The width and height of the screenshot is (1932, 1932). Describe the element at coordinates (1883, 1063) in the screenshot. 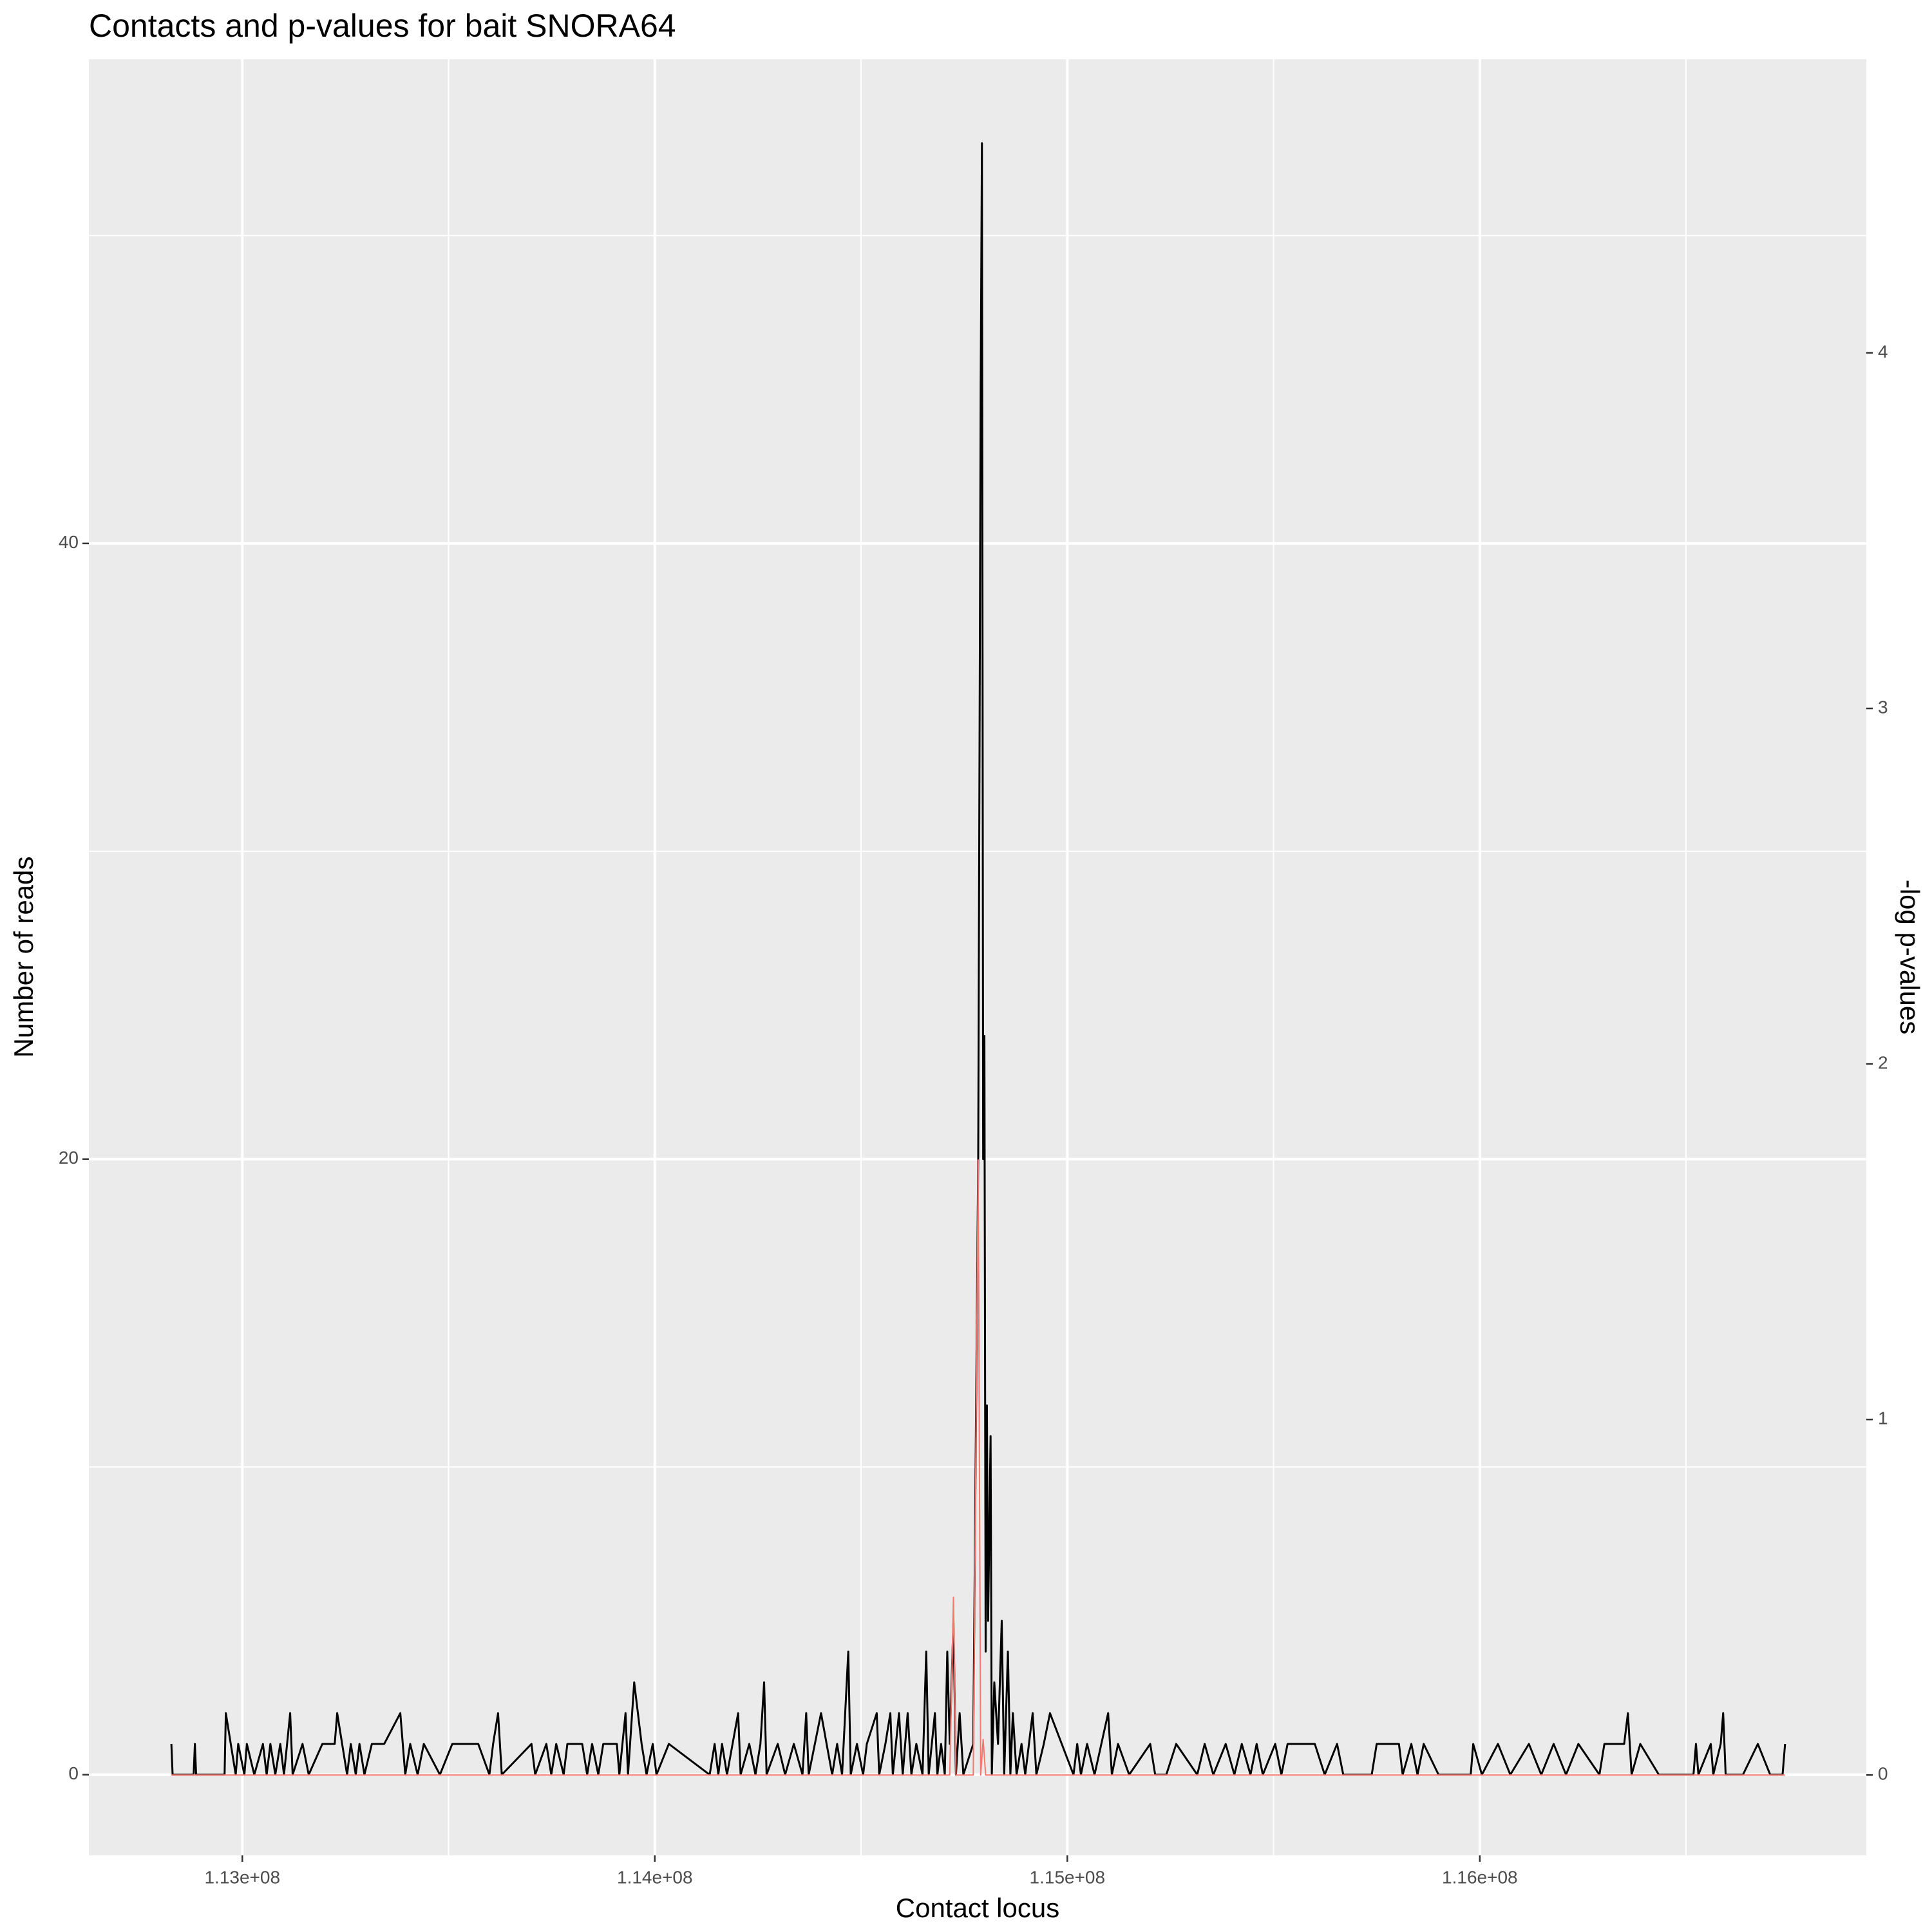

I see `y2-tick-label: 2` at that location.